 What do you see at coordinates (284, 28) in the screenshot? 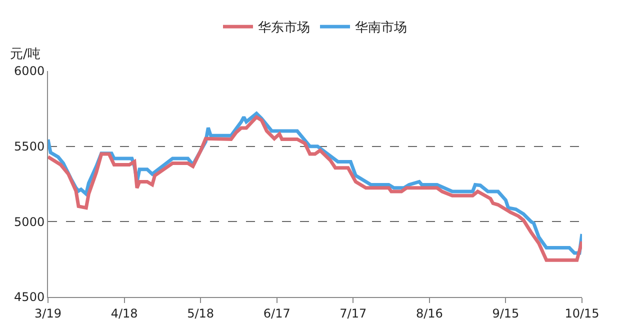
I see `legend-label: 华东市场` at bounding box center [284, 28].